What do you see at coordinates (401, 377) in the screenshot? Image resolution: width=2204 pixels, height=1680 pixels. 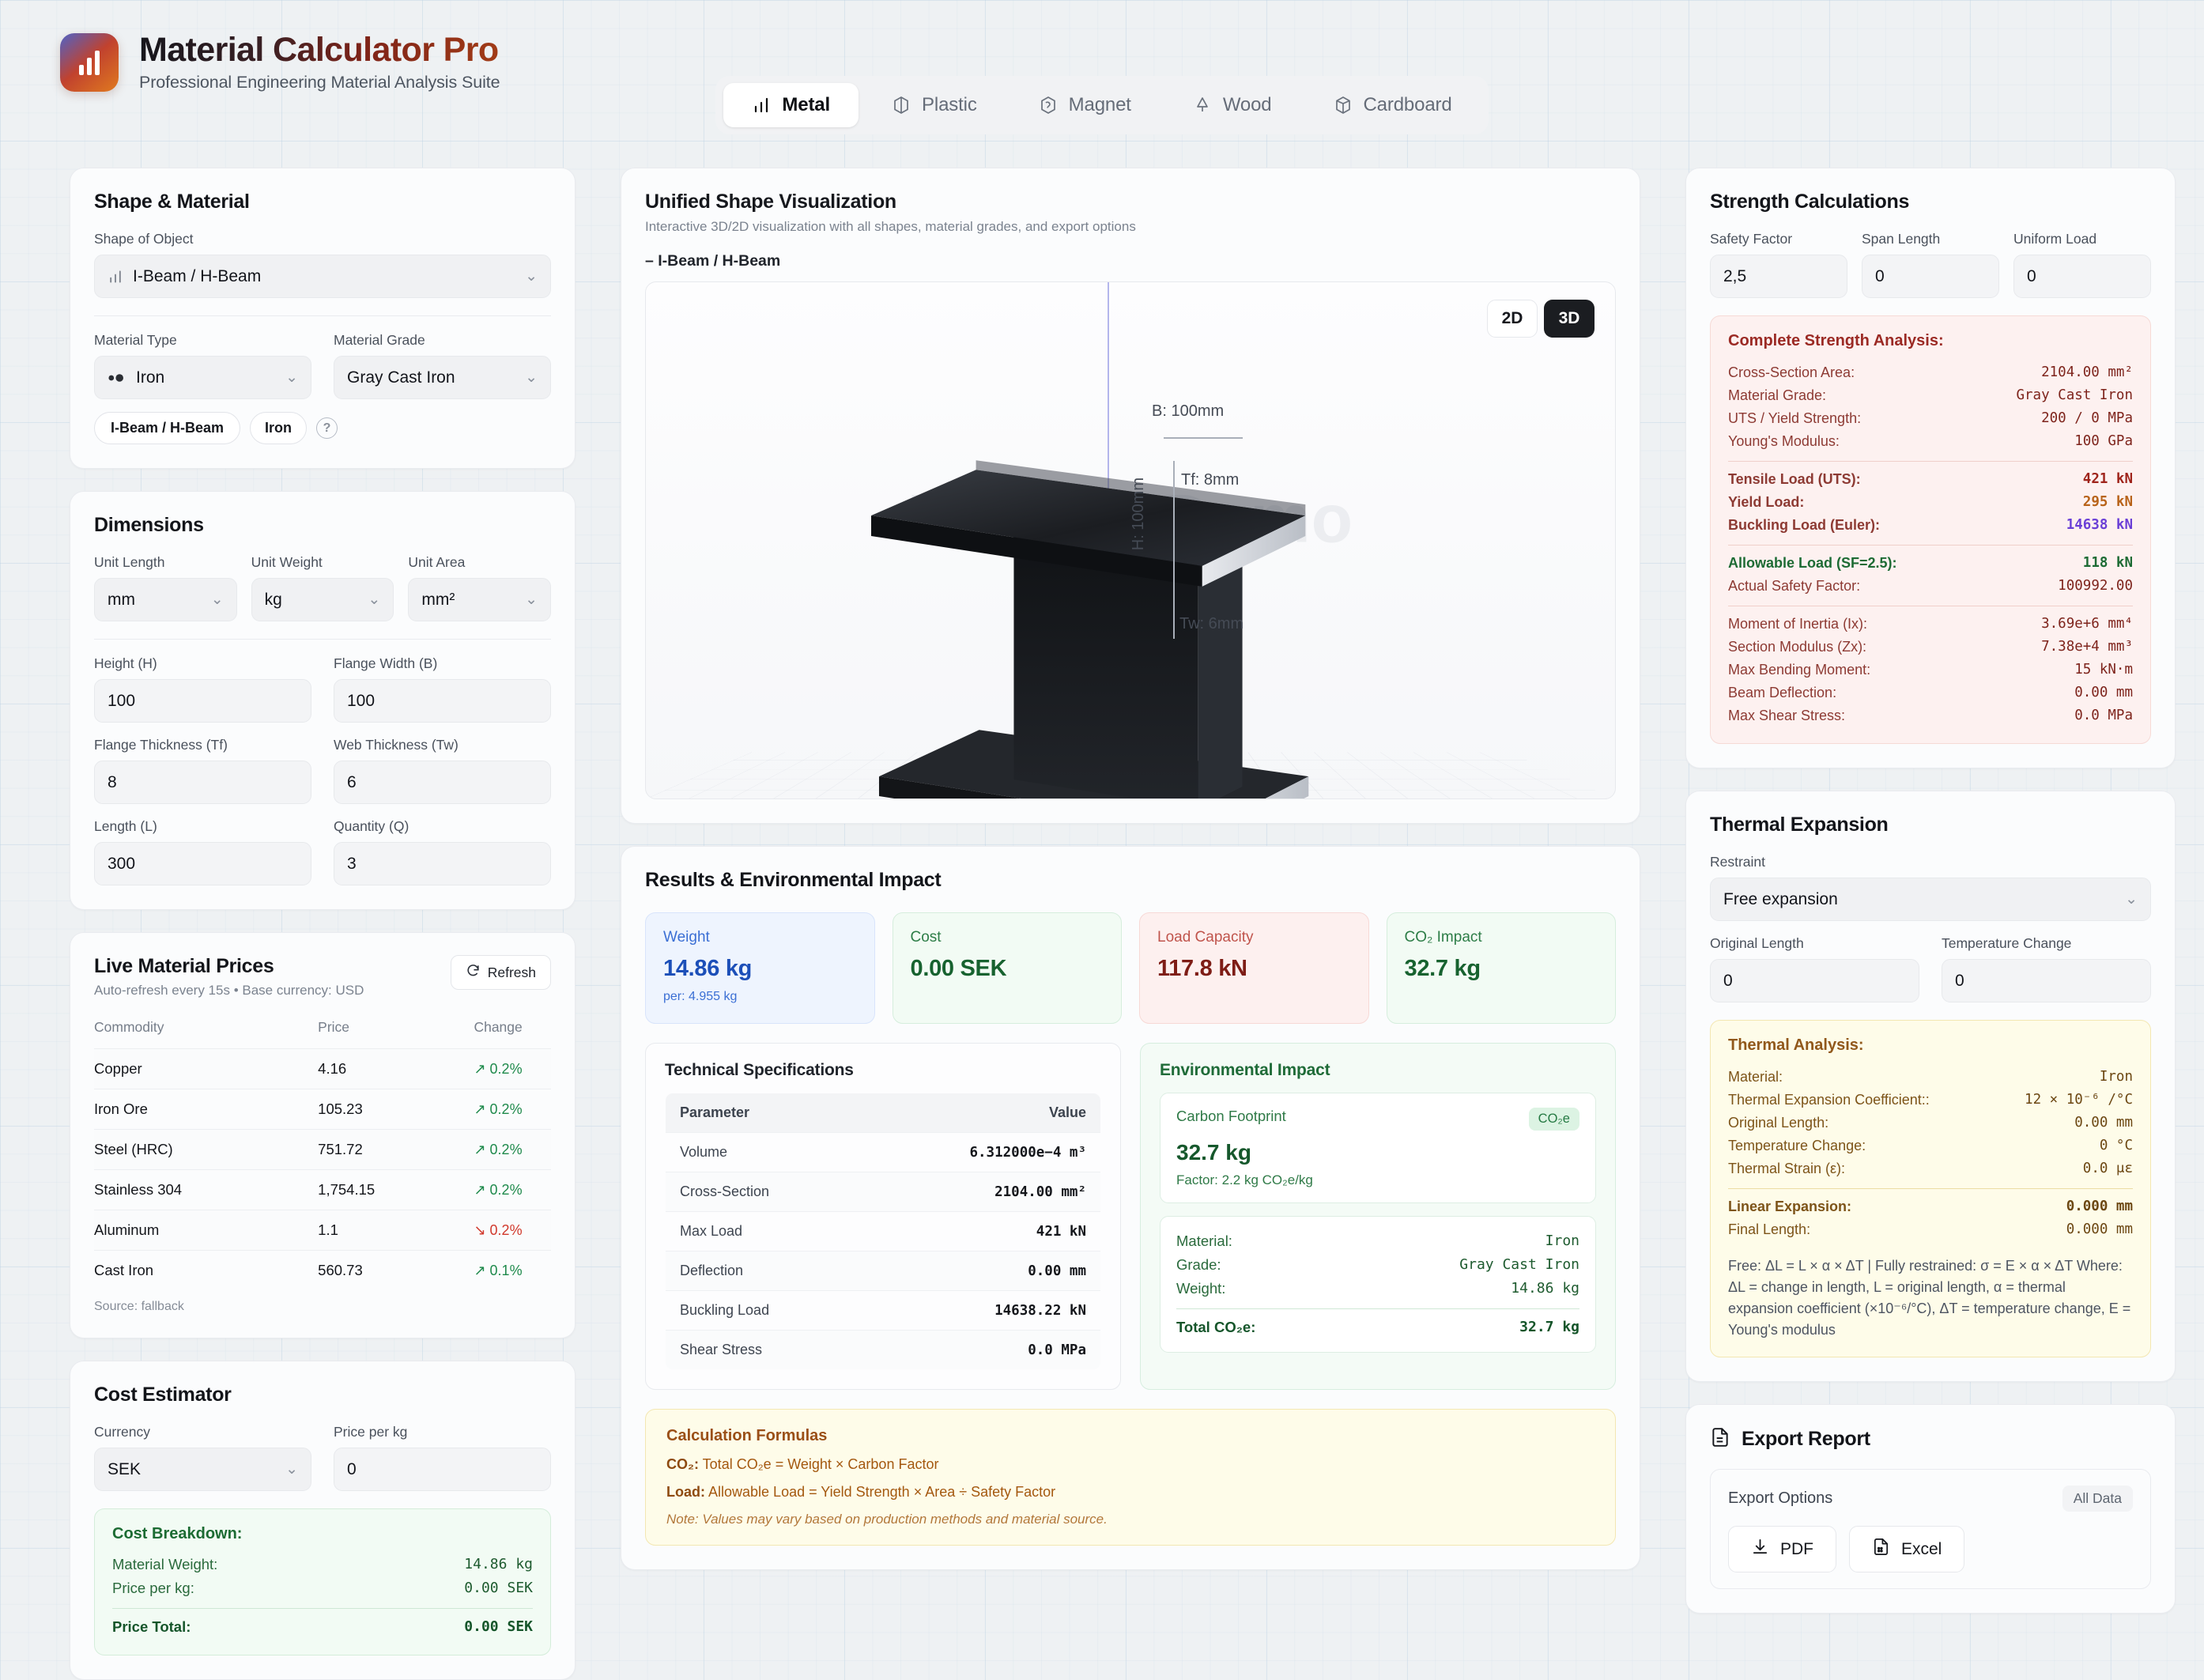 I see `material-grade-value: Gray Cast Iron` at bounding box center [401, 377].